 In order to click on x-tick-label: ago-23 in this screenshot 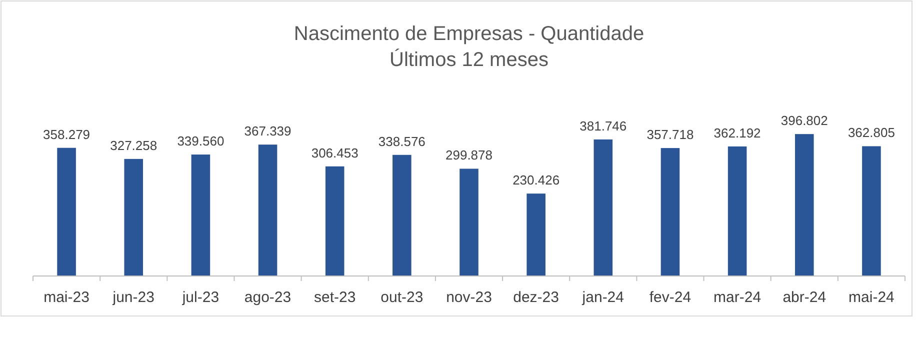, I will do `click(268, 297)`.